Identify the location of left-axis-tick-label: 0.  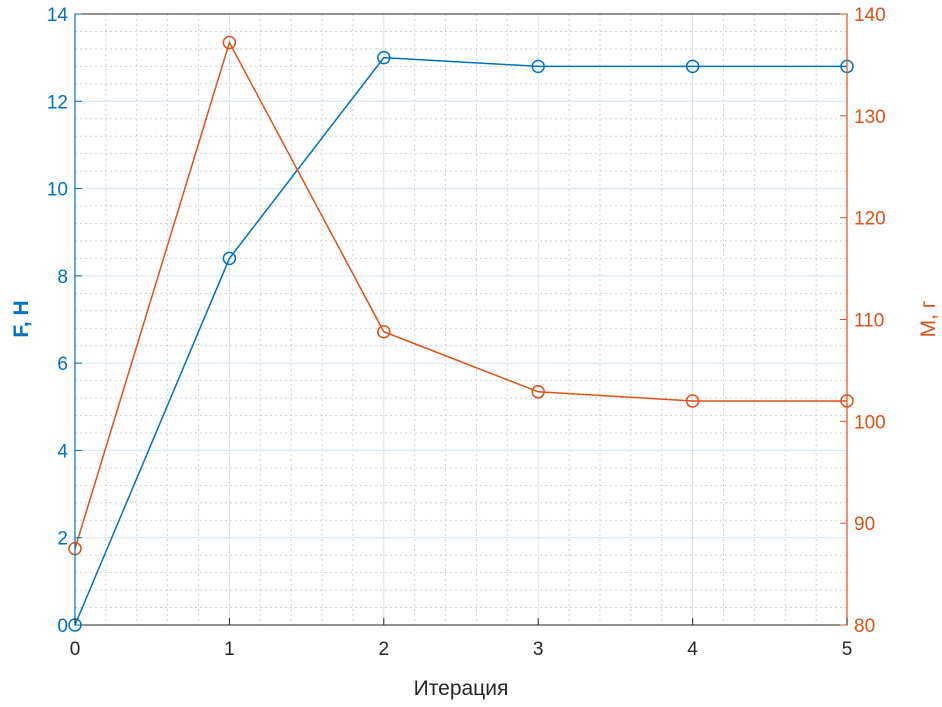
(62, 626).